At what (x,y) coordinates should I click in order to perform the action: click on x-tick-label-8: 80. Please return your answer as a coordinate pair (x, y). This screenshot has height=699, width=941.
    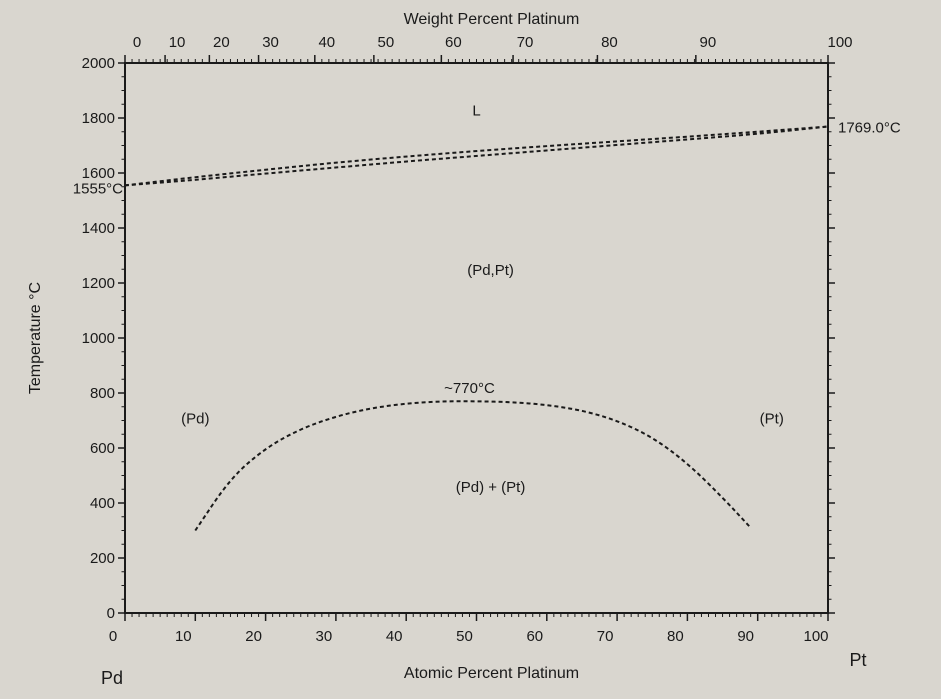
    Looking at the image, I should click on (675, 636).